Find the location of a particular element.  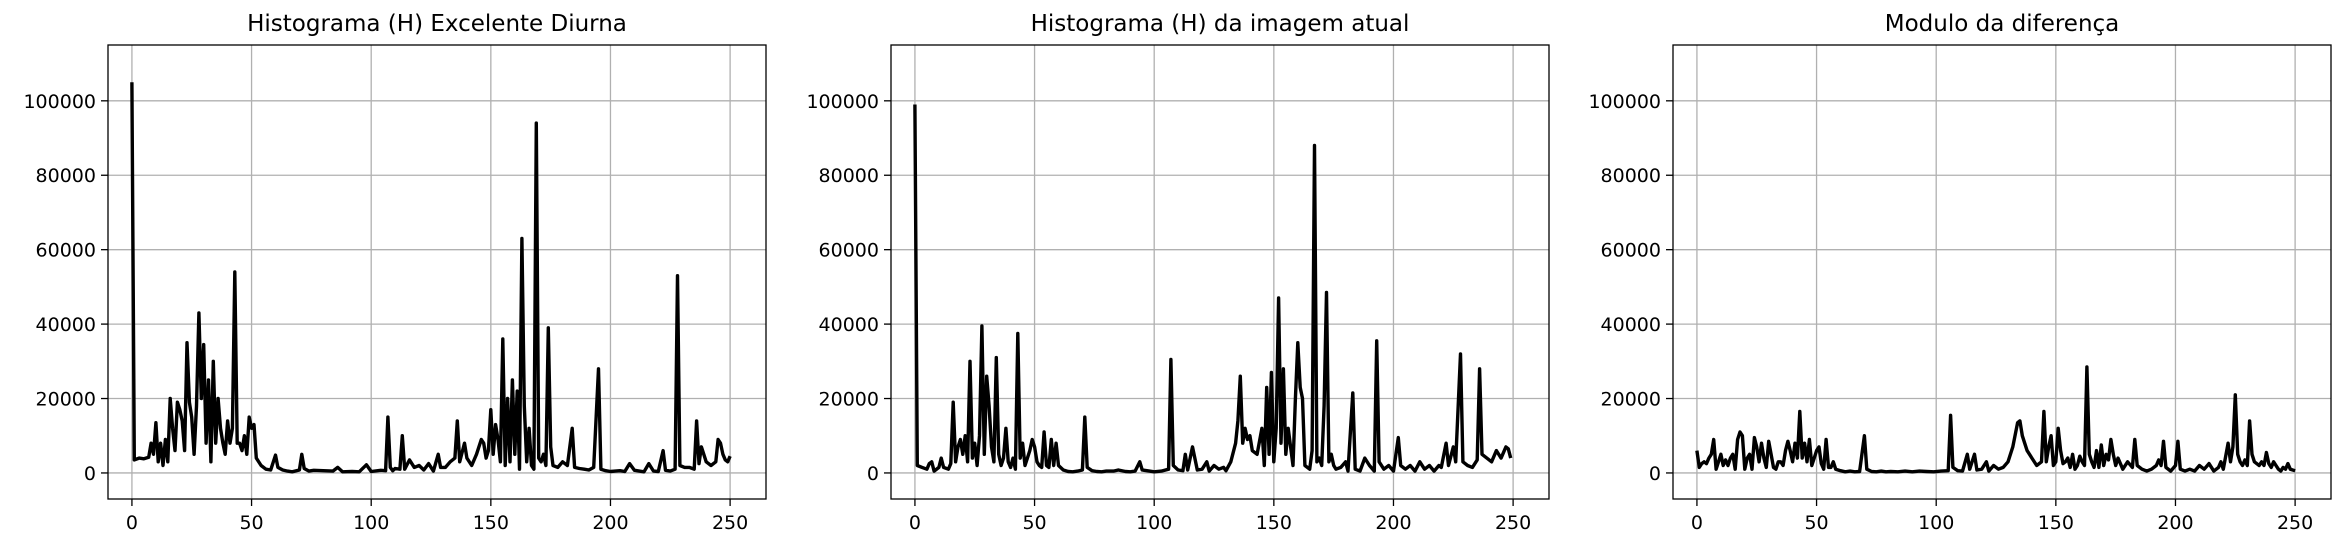

chart-title: Histograma (H) Excelente Diurna is located at coordinates (437, 24).